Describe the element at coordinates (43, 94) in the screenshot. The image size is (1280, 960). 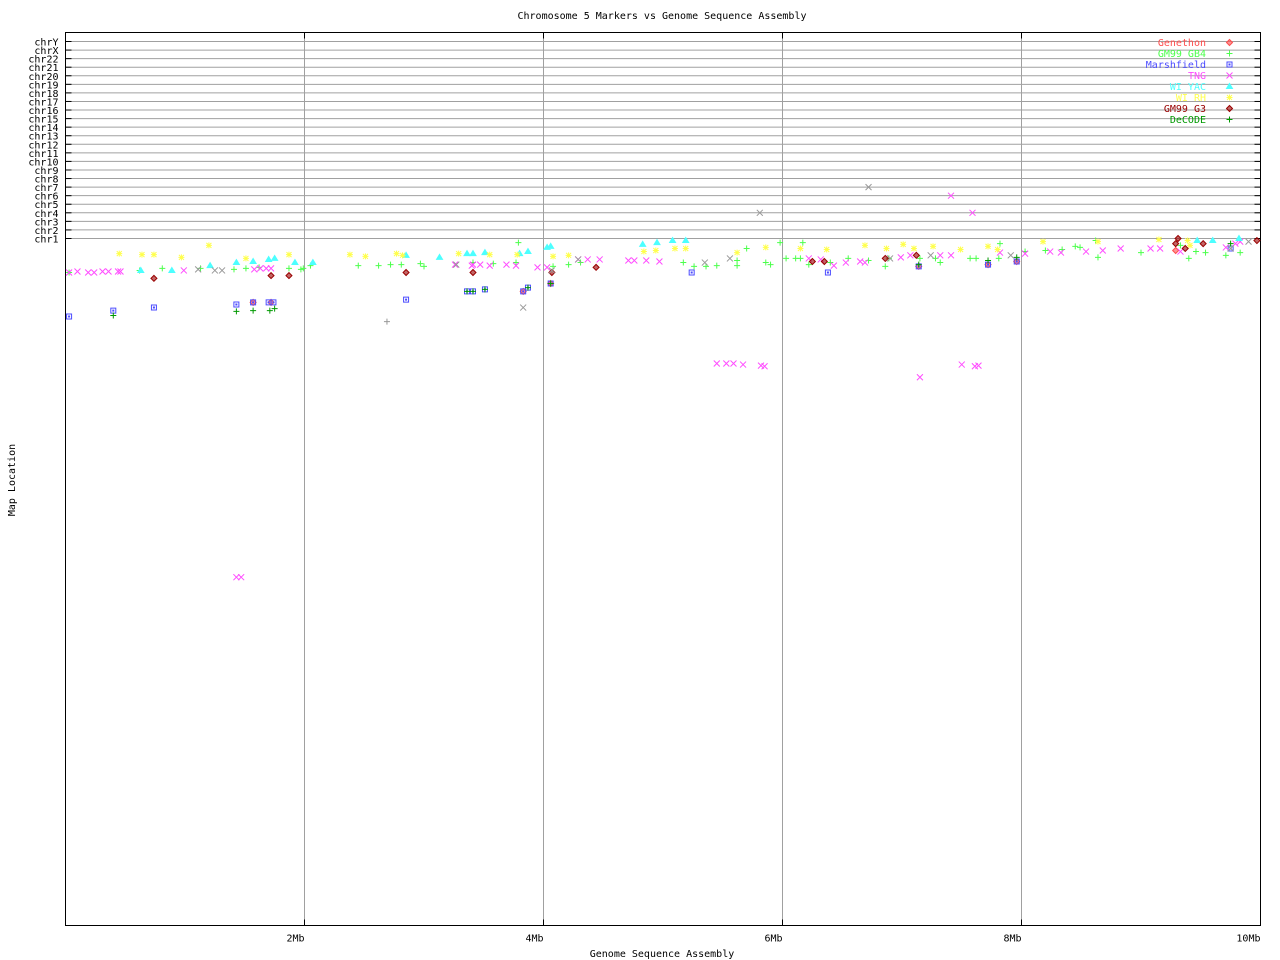
I see `y-tick-label: chr18` at that location.